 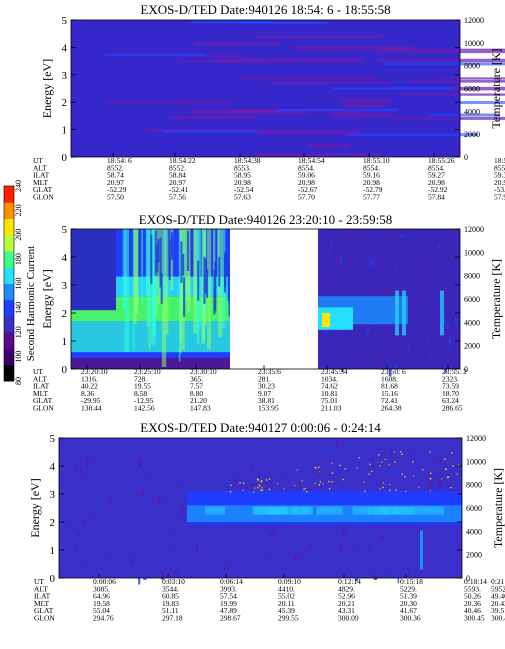 I want to click on table-cell: -12.95, so click(x=144, y=400).